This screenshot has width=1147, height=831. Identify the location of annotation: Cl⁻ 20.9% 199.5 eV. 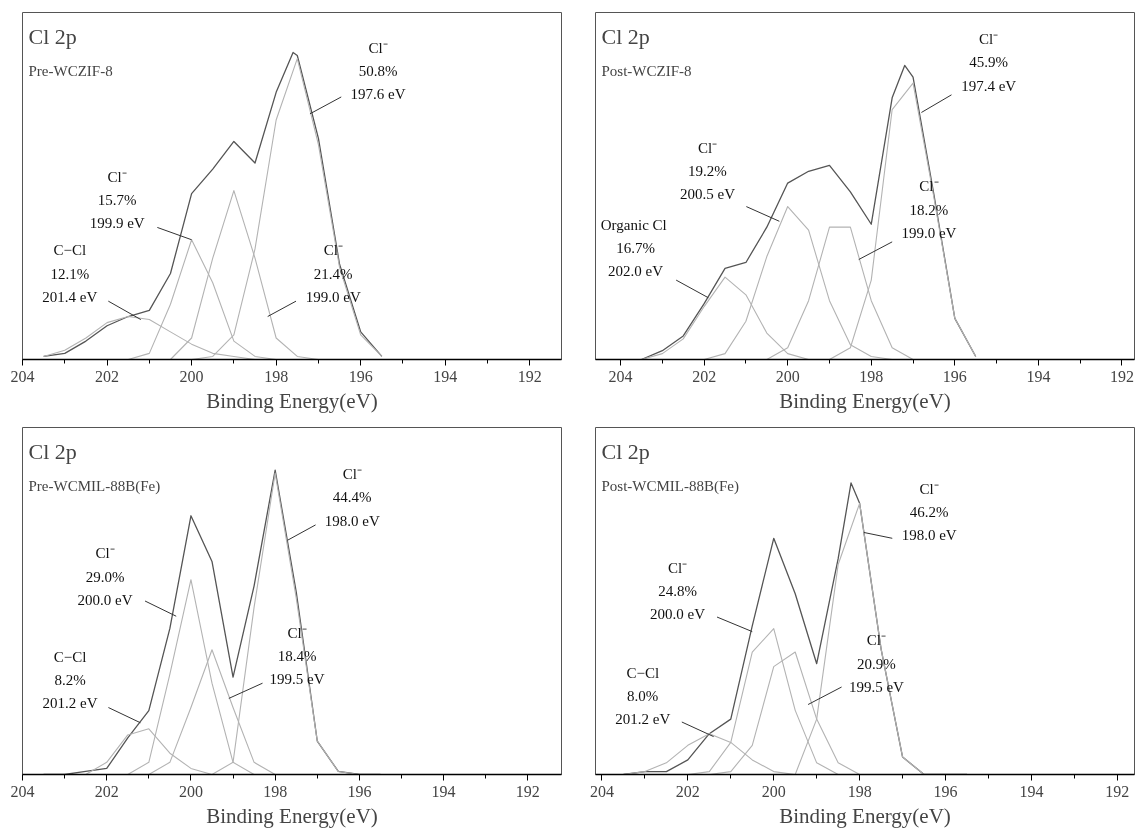
(876, 663).